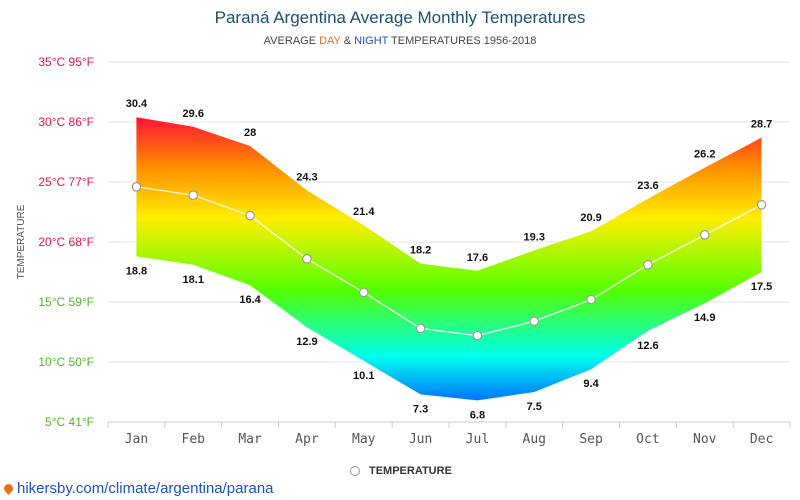 This screenshot has height=500, width=800. What do you see at coordinates (704, 318) in the screenshot?
I see `night-value-label: 14.9` at bounding box center [704, 318].